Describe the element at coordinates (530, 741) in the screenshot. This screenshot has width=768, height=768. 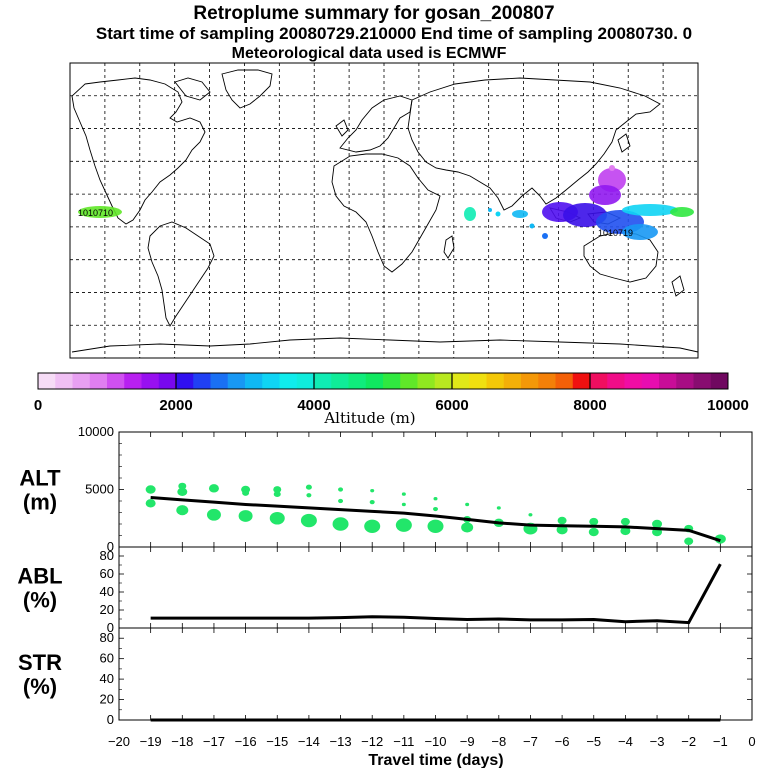
I see `x-tick-label: −7` at that location.